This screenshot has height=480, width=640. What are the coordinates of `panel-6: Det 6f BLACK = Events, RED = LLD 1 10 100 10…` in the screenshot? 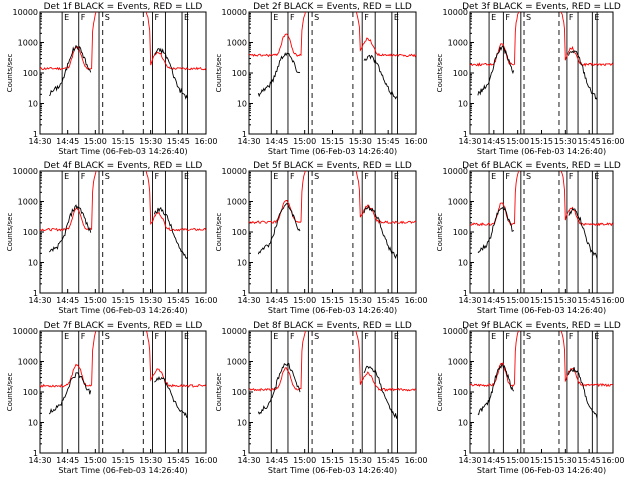 It's located at (530, 238).